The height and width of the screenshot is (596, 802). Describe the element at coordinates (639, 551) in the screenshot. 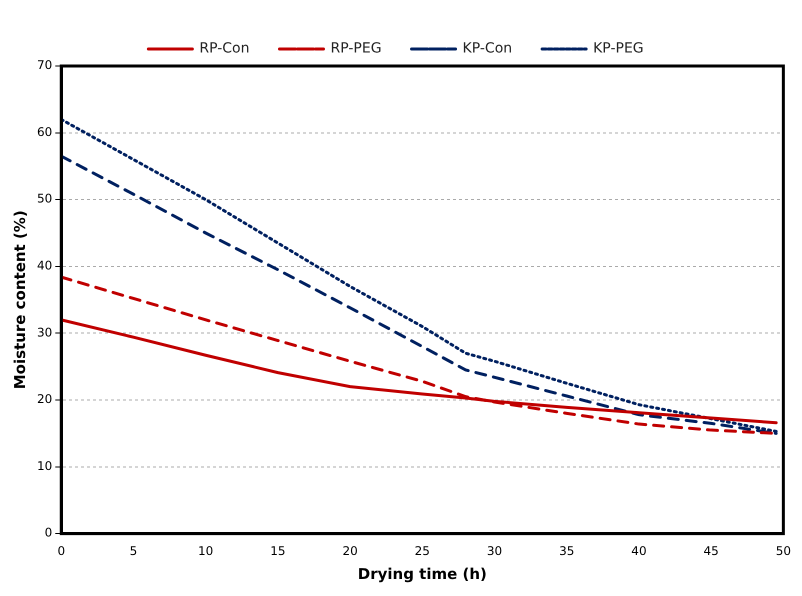

I see `x-tick-label: 40` at that location.